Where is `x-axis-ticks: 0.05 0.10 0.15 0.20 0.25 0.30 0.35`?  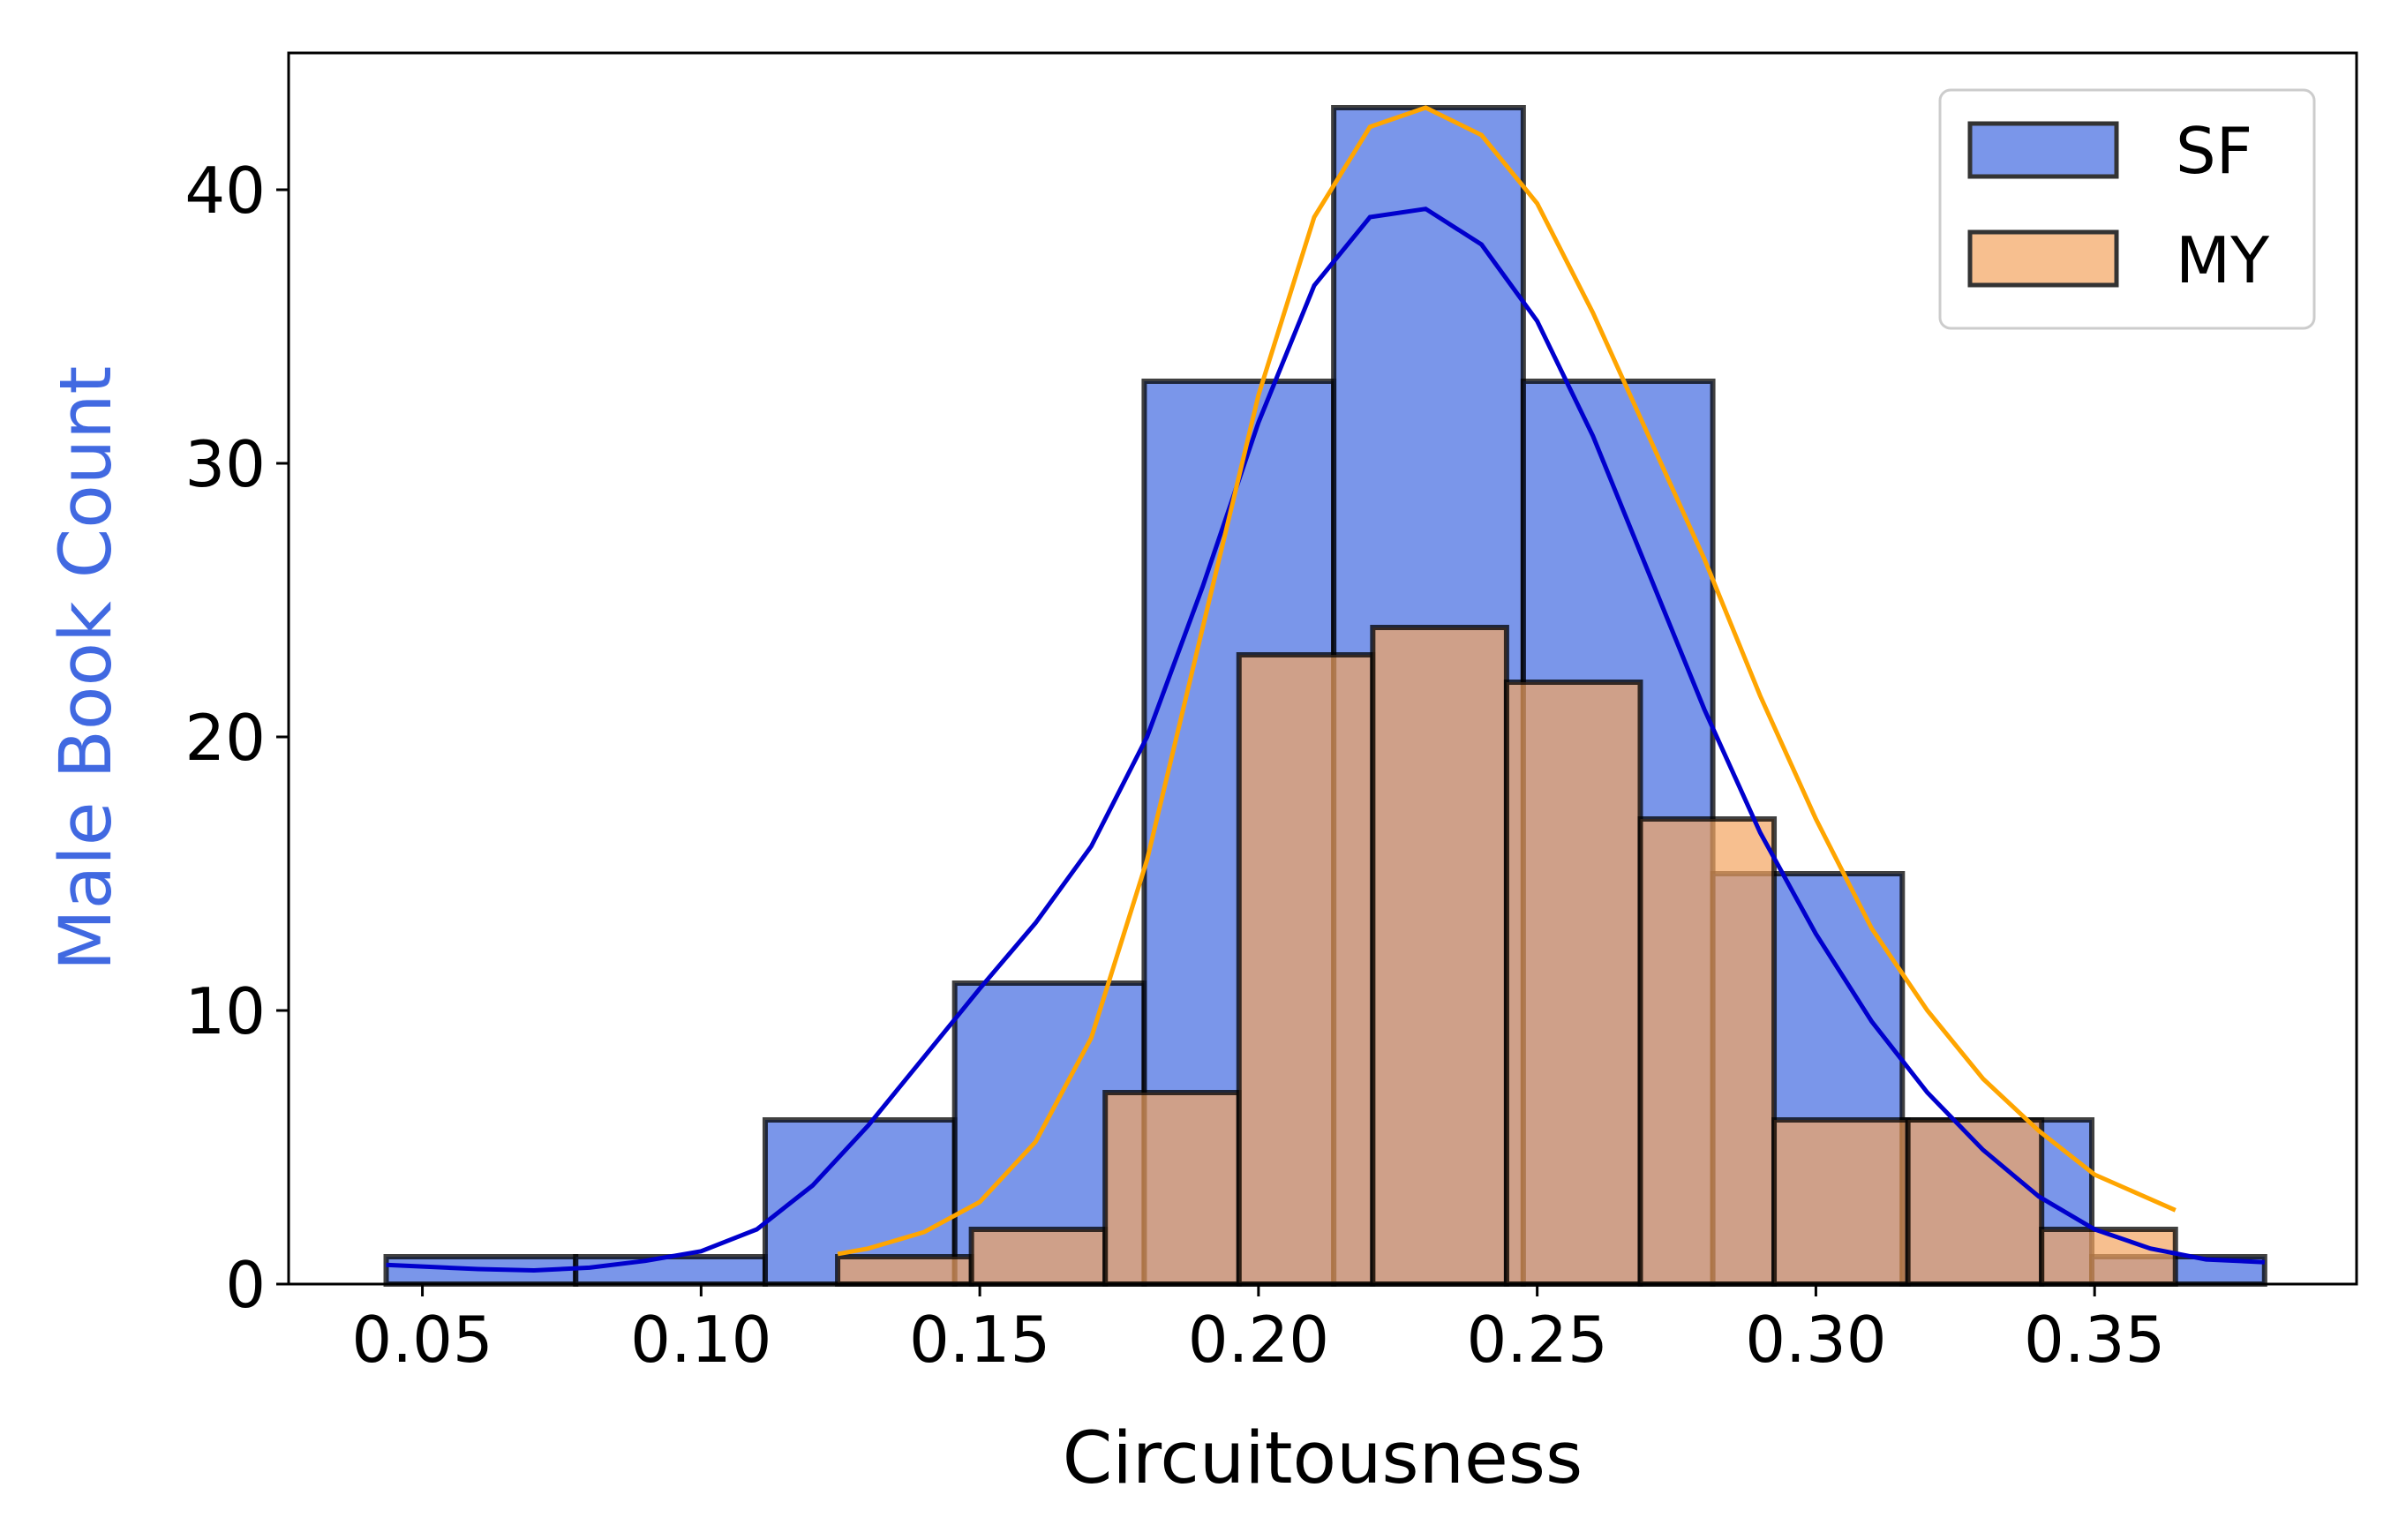
x-axis-ticks: 0.05 0.10 0.15 0.20 0.25 0.30 0.35 is located at coordinates (1258, 1330).